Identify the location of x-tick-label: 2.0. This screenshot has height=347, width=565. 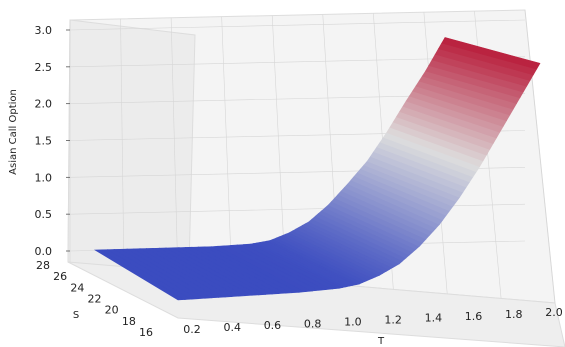
(554, 312).